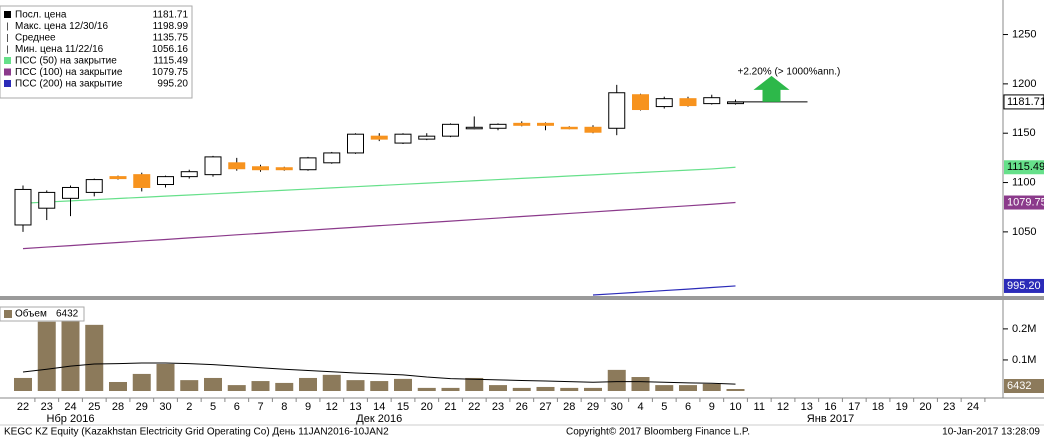 The image size is (1044, 438). Describe the element at coordinates (450, 407) in the screenshot. I see `x-tick-label: 21` at that location.